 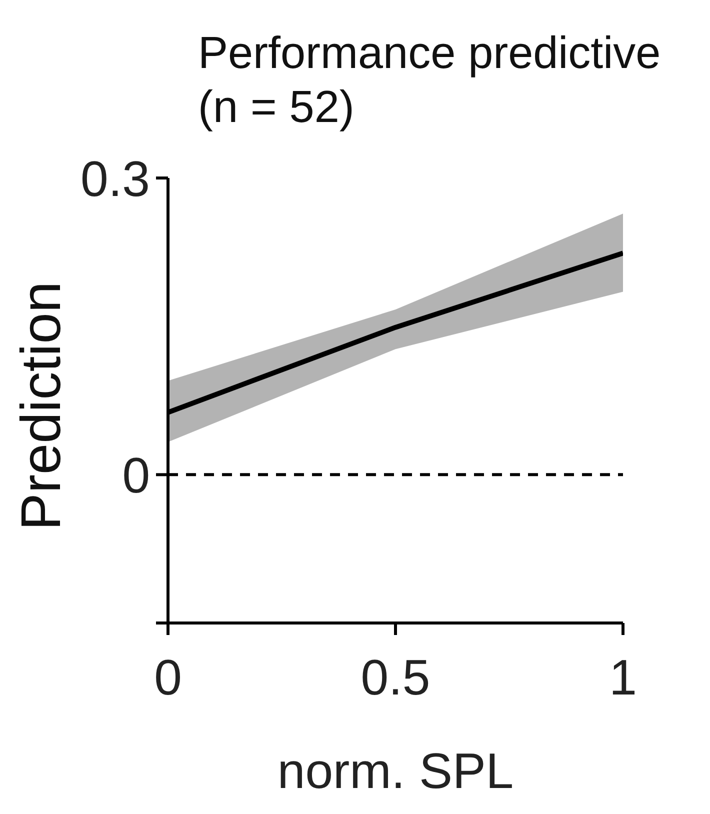 What do you see at coordinates (623, 678) in the screenshot?
I see `x-tick-label: 1` at bounding box center [623, 678].